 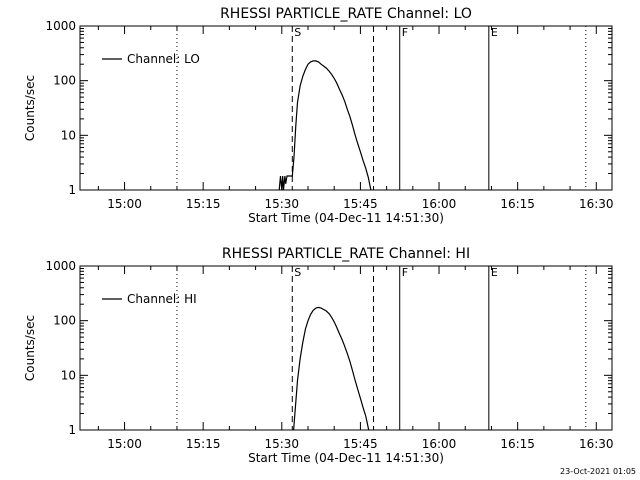 What do you see at coordinates (598, 471) in the screenshot?
I see `generated-timestamp: 23-Oct-2021 01:05` at bounding box center [598, 471].